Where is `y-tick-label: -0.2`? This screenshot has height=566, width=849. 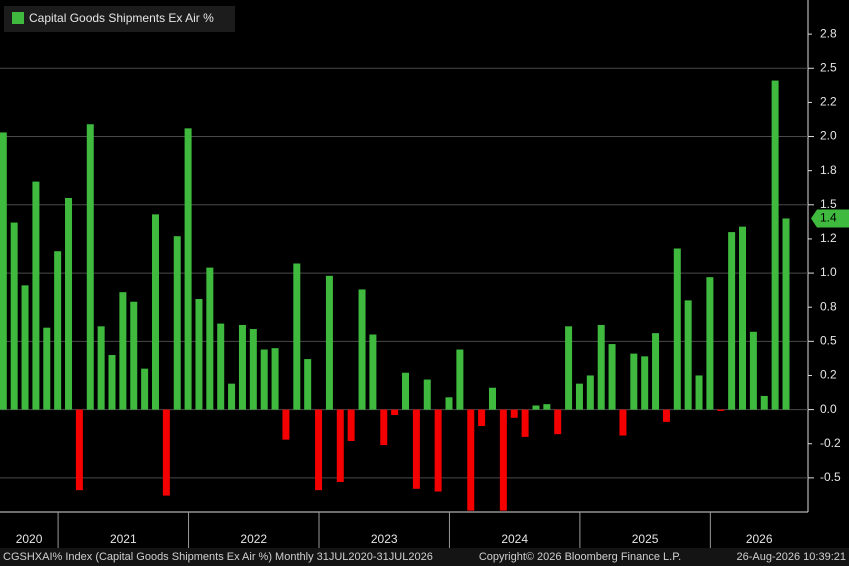
y-tick-label: -0.2 is located at coordinates (830, 443).